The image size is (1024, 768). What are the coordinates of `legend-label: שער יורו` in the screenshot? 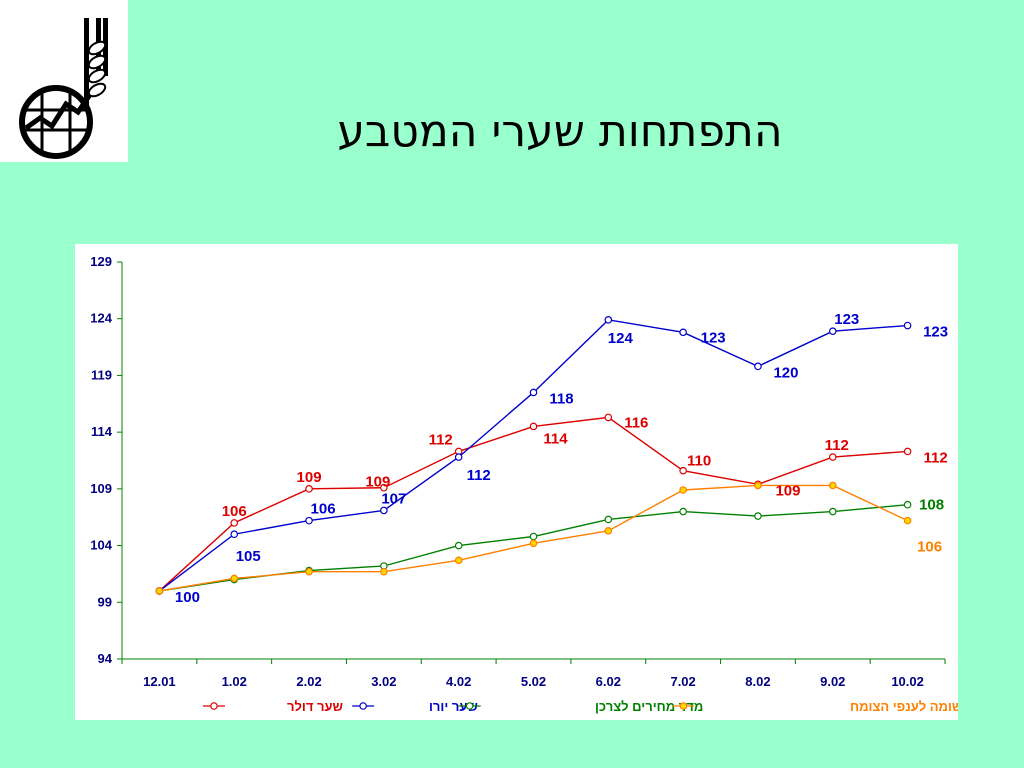 It's located at (453, 706).